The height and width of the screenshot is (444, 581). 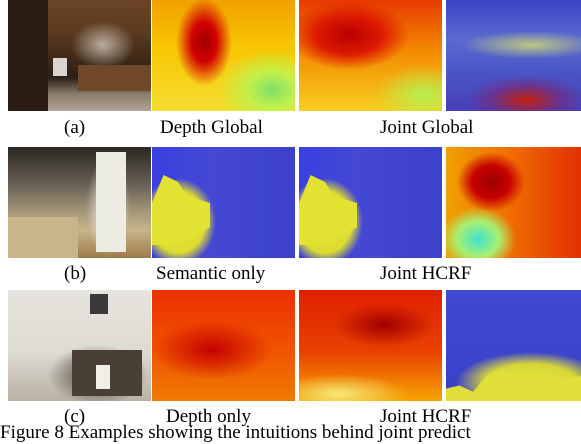 What do you see at coordinates (513, 55) in the screenshot?
I see `semantic-map-a` at bounding box center [513, 55].